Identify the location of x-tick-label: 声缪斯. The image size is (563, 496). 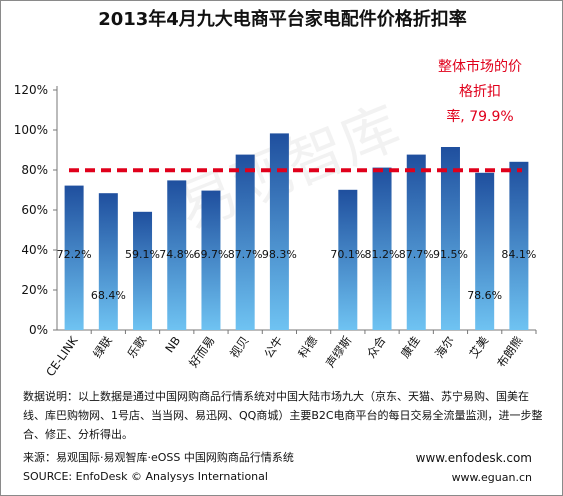
(339, 351).